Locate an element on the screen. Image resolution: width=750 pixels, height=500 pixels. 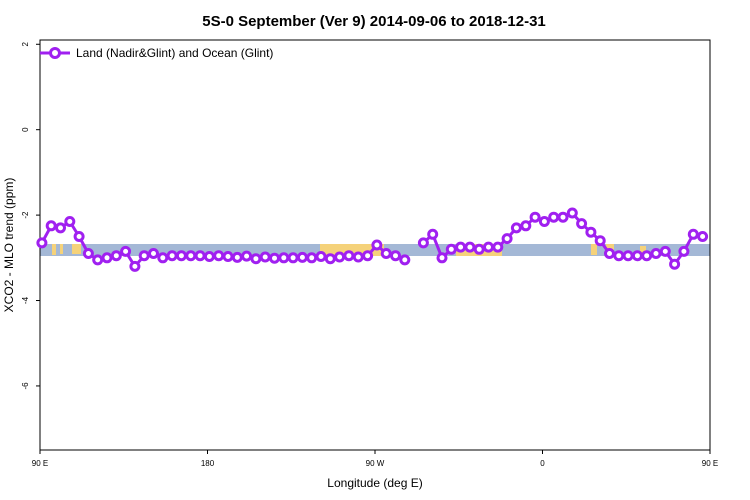
y-tick-label: -4 is located at coordinates (25, 300).